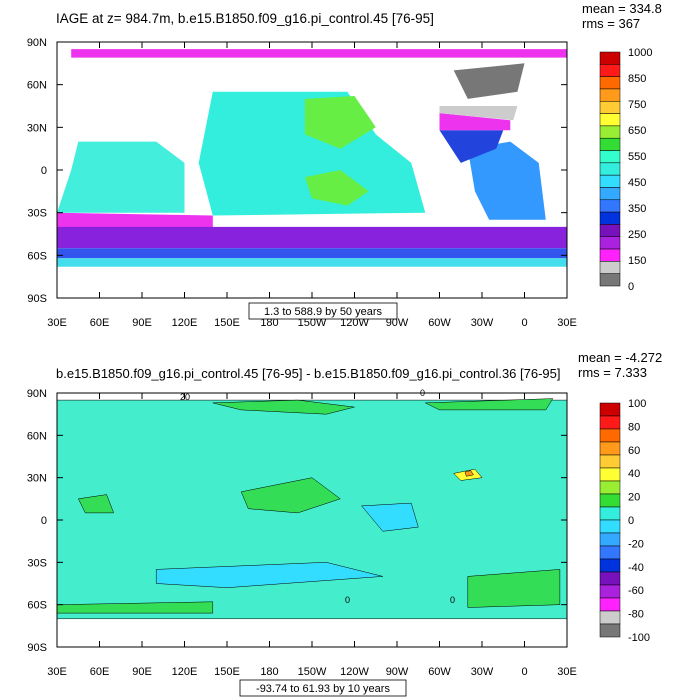  I want to click on x-tick-label: 150E, so click(227, 323).